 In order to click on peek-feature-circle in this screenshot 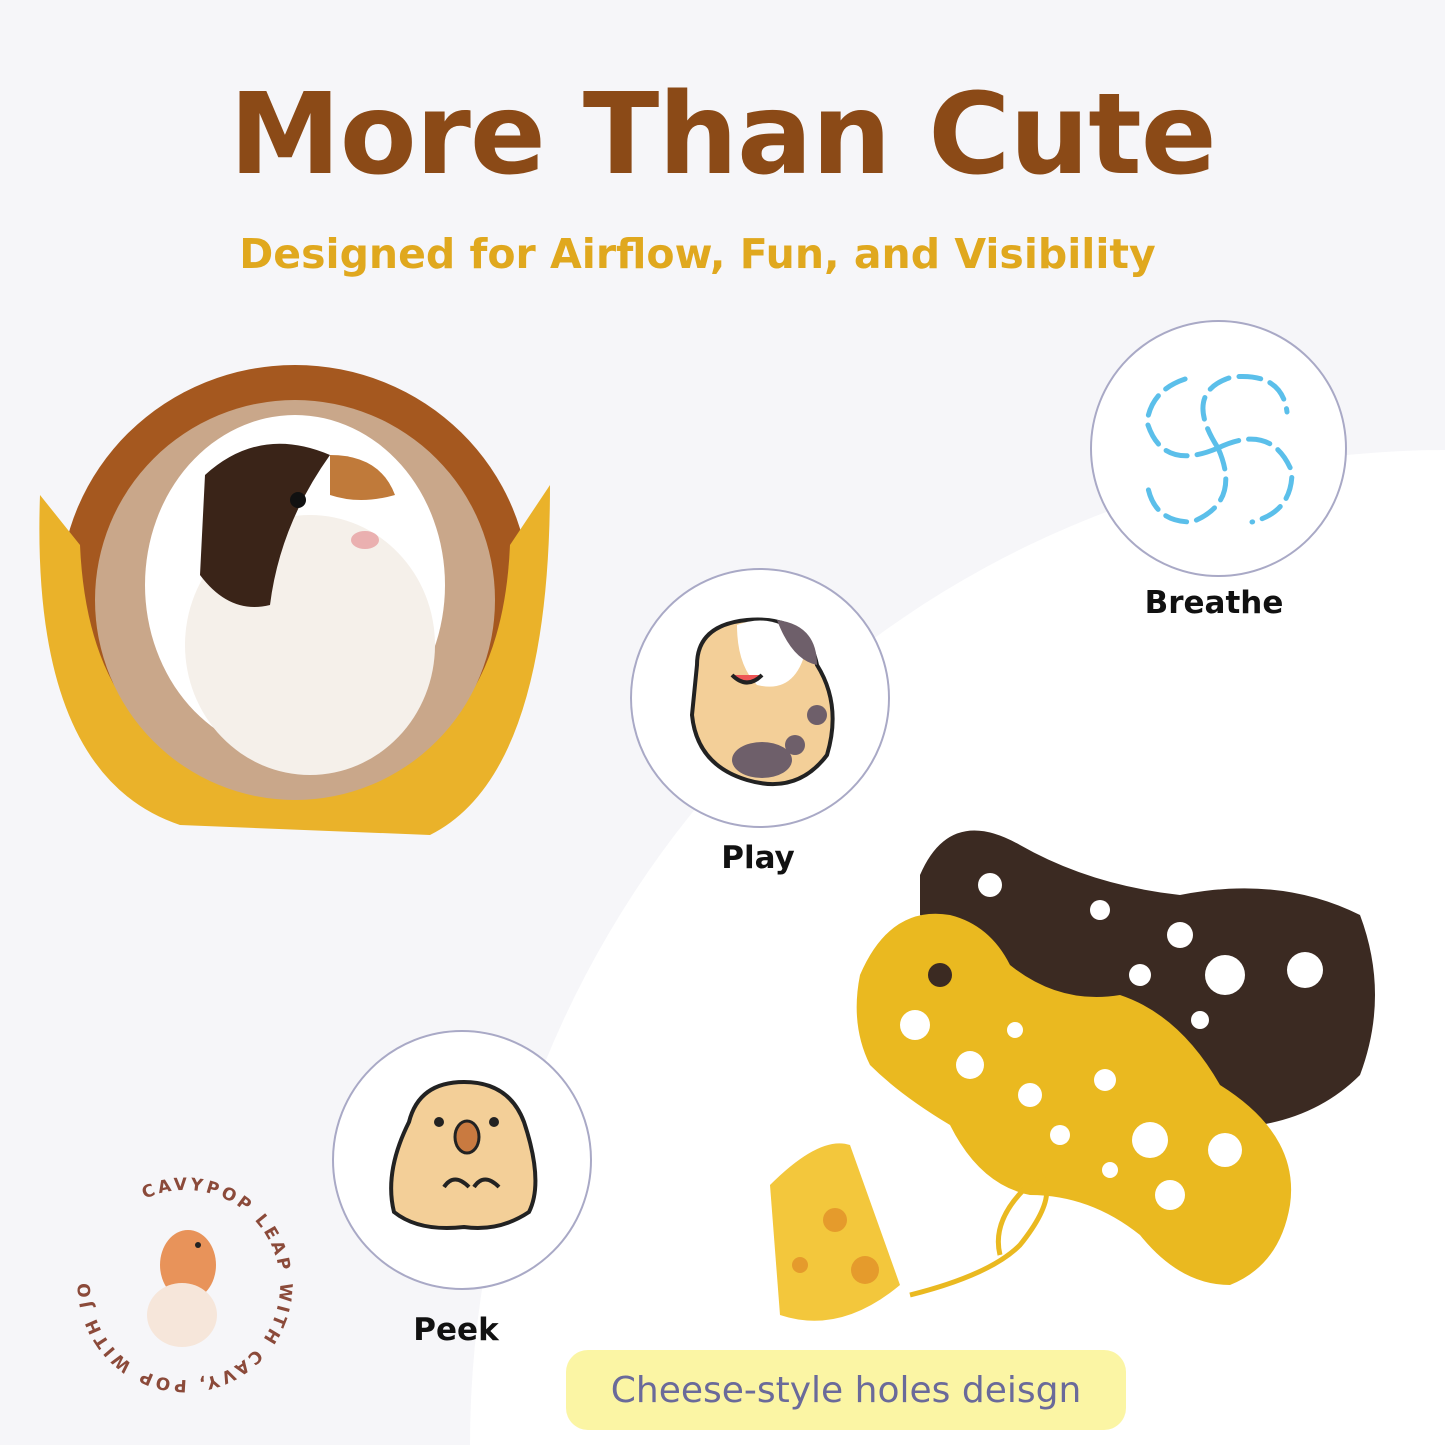, I will do `click(462, 1160)`.